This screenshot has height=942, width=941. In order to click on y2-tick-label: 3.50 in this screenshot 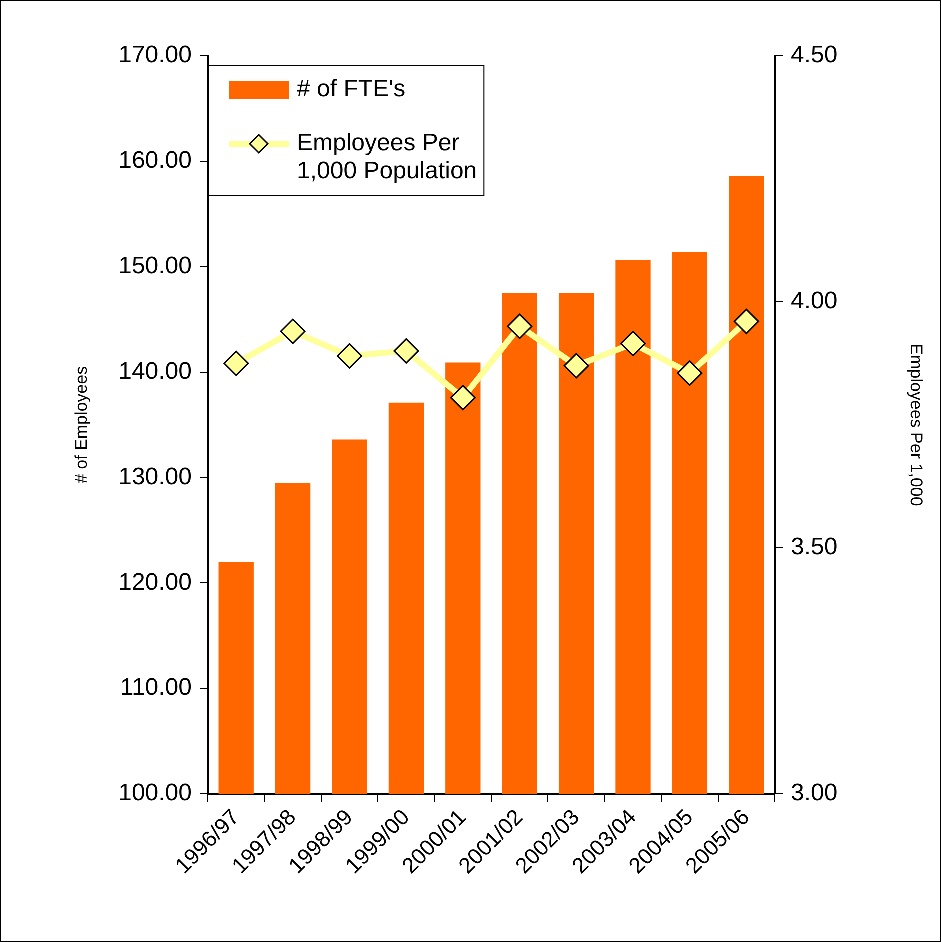, I will do `click(814, 547)`.